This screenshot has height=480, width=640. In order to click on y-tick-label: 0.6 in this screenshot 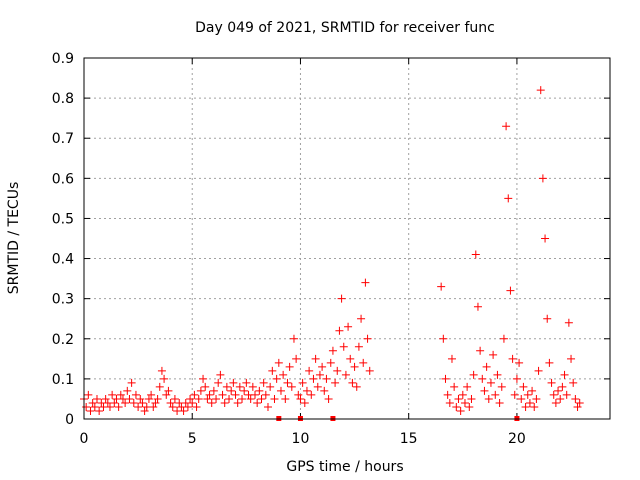, I will do `click(63, 179)`.